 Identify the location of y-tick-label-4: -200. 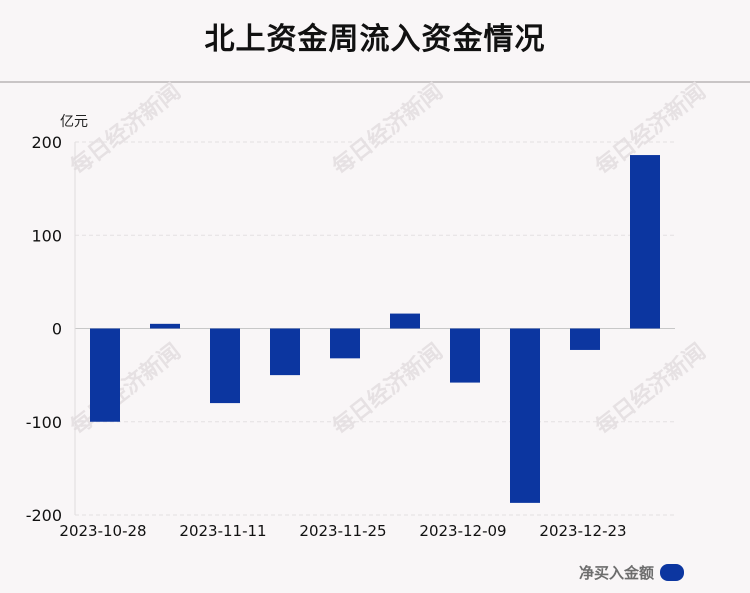
(44, 515).